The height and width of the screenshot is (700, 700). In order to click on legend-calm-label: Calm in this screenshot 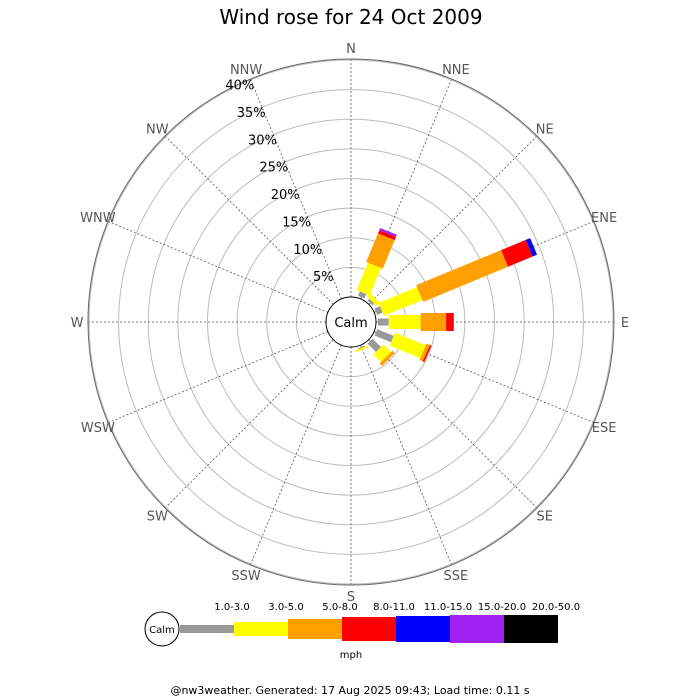, I will do `click(162, 630)`.